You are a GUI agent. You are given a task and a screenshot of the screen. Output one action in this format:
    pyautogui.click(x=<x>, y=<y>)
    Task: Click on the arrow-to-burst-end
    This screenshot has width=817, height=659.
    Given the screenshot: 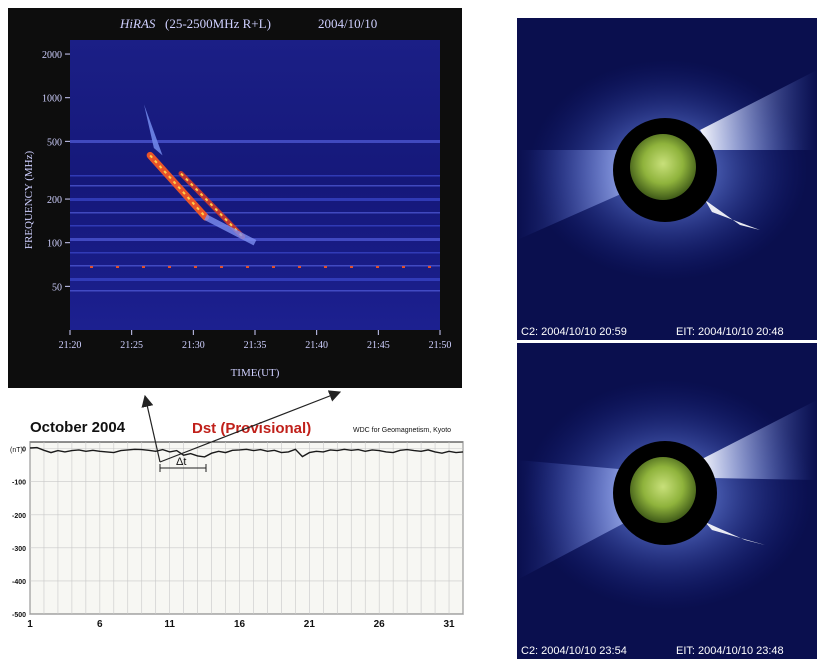 What is the action you would take?
    pyautogui.click(x=250, y=426)
    